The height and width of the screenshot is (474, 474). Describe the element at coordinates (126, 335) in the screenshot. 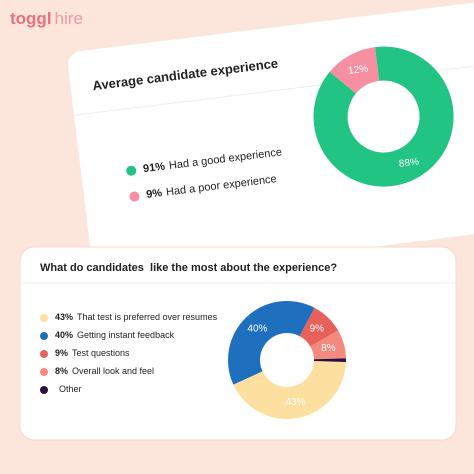

I see `legend-label: Getting instant feedback` at that location.